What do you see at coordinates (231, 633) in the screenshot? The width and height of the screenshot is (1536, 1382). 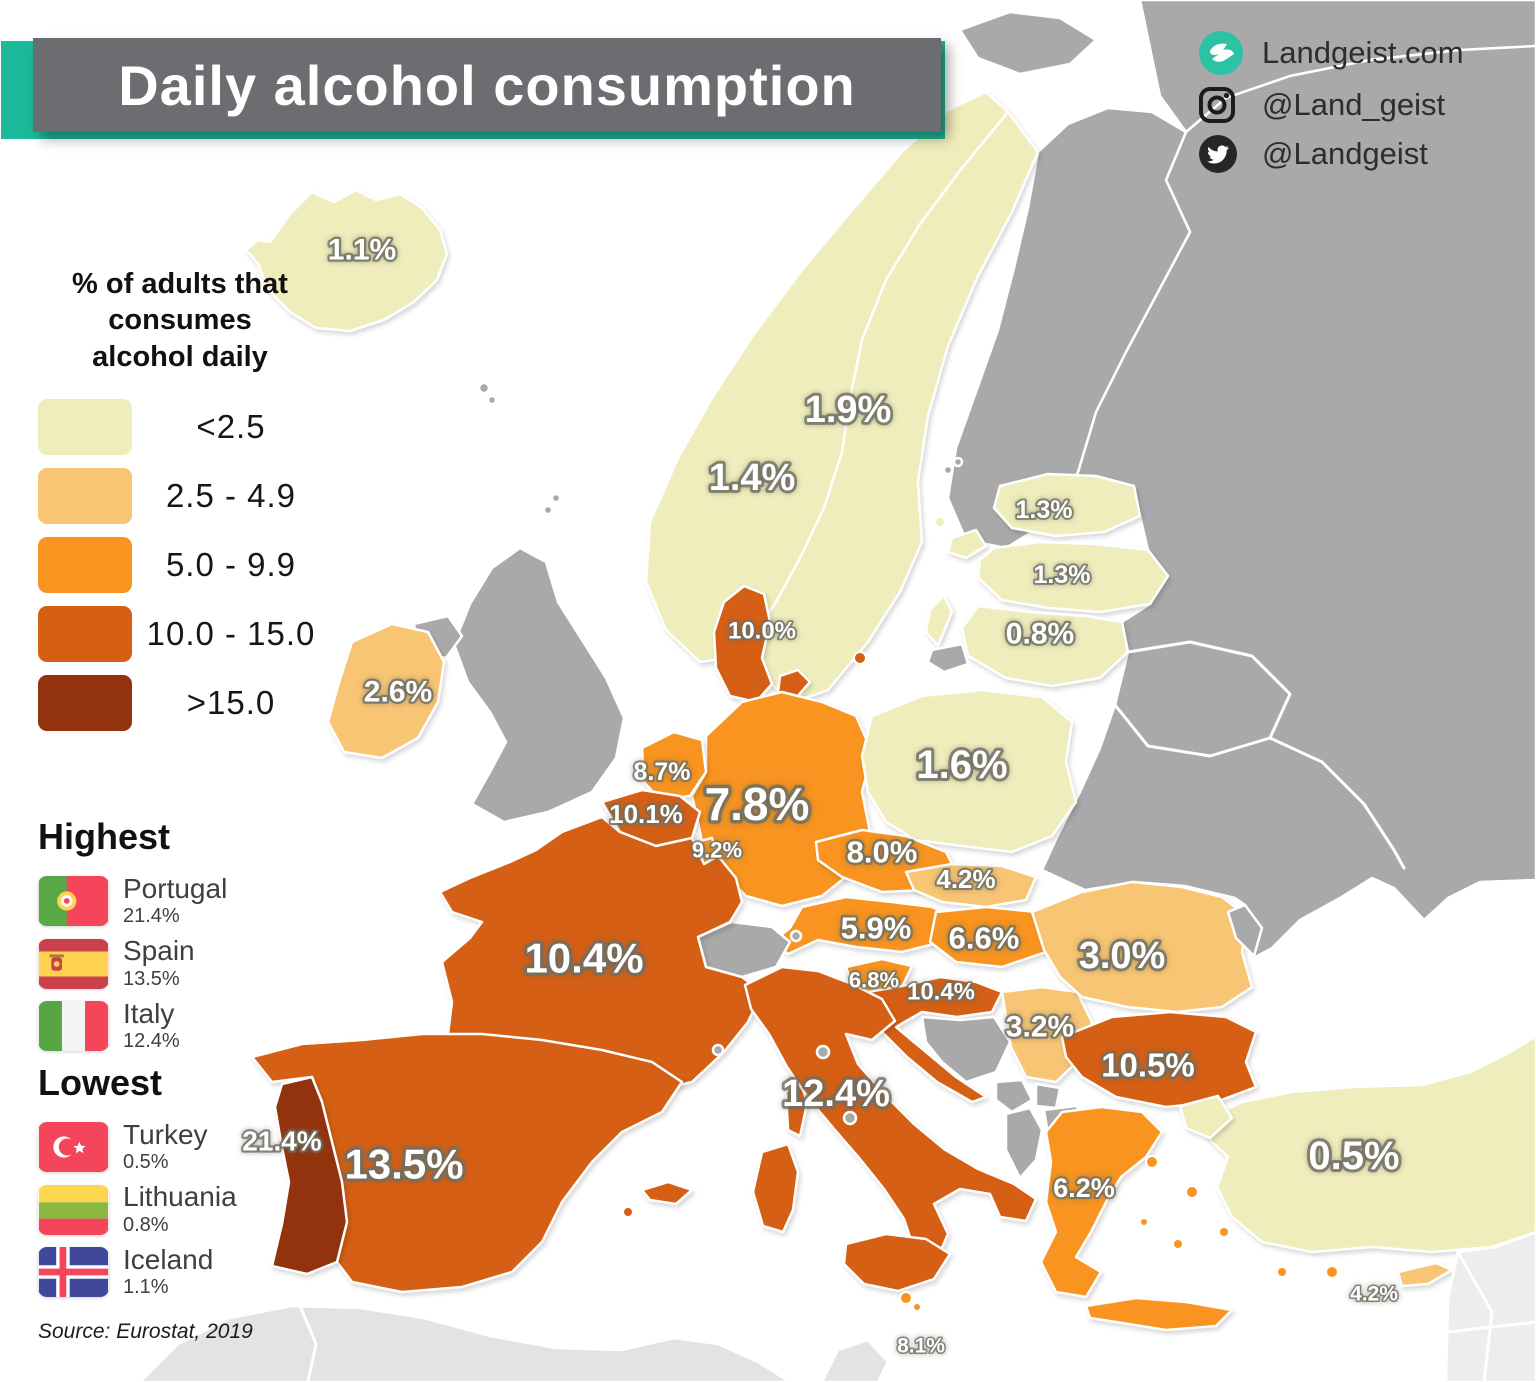 I see `legend-label-4: 10.0 - 15.0` at bounding box center [231, 633].